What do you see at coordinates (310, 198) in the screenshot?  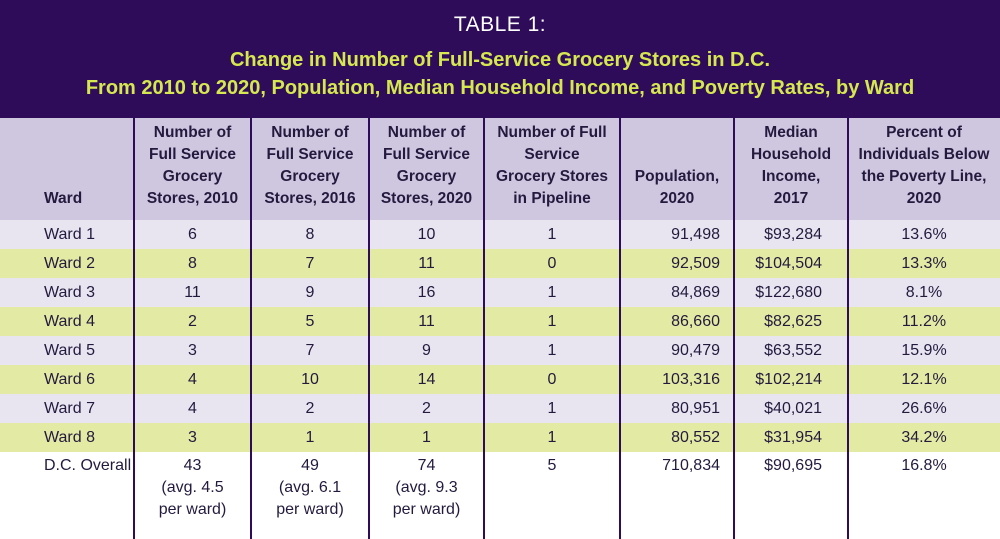 I see `column-header-text-line: Stores, 2016` at bounding box center [310, 198].